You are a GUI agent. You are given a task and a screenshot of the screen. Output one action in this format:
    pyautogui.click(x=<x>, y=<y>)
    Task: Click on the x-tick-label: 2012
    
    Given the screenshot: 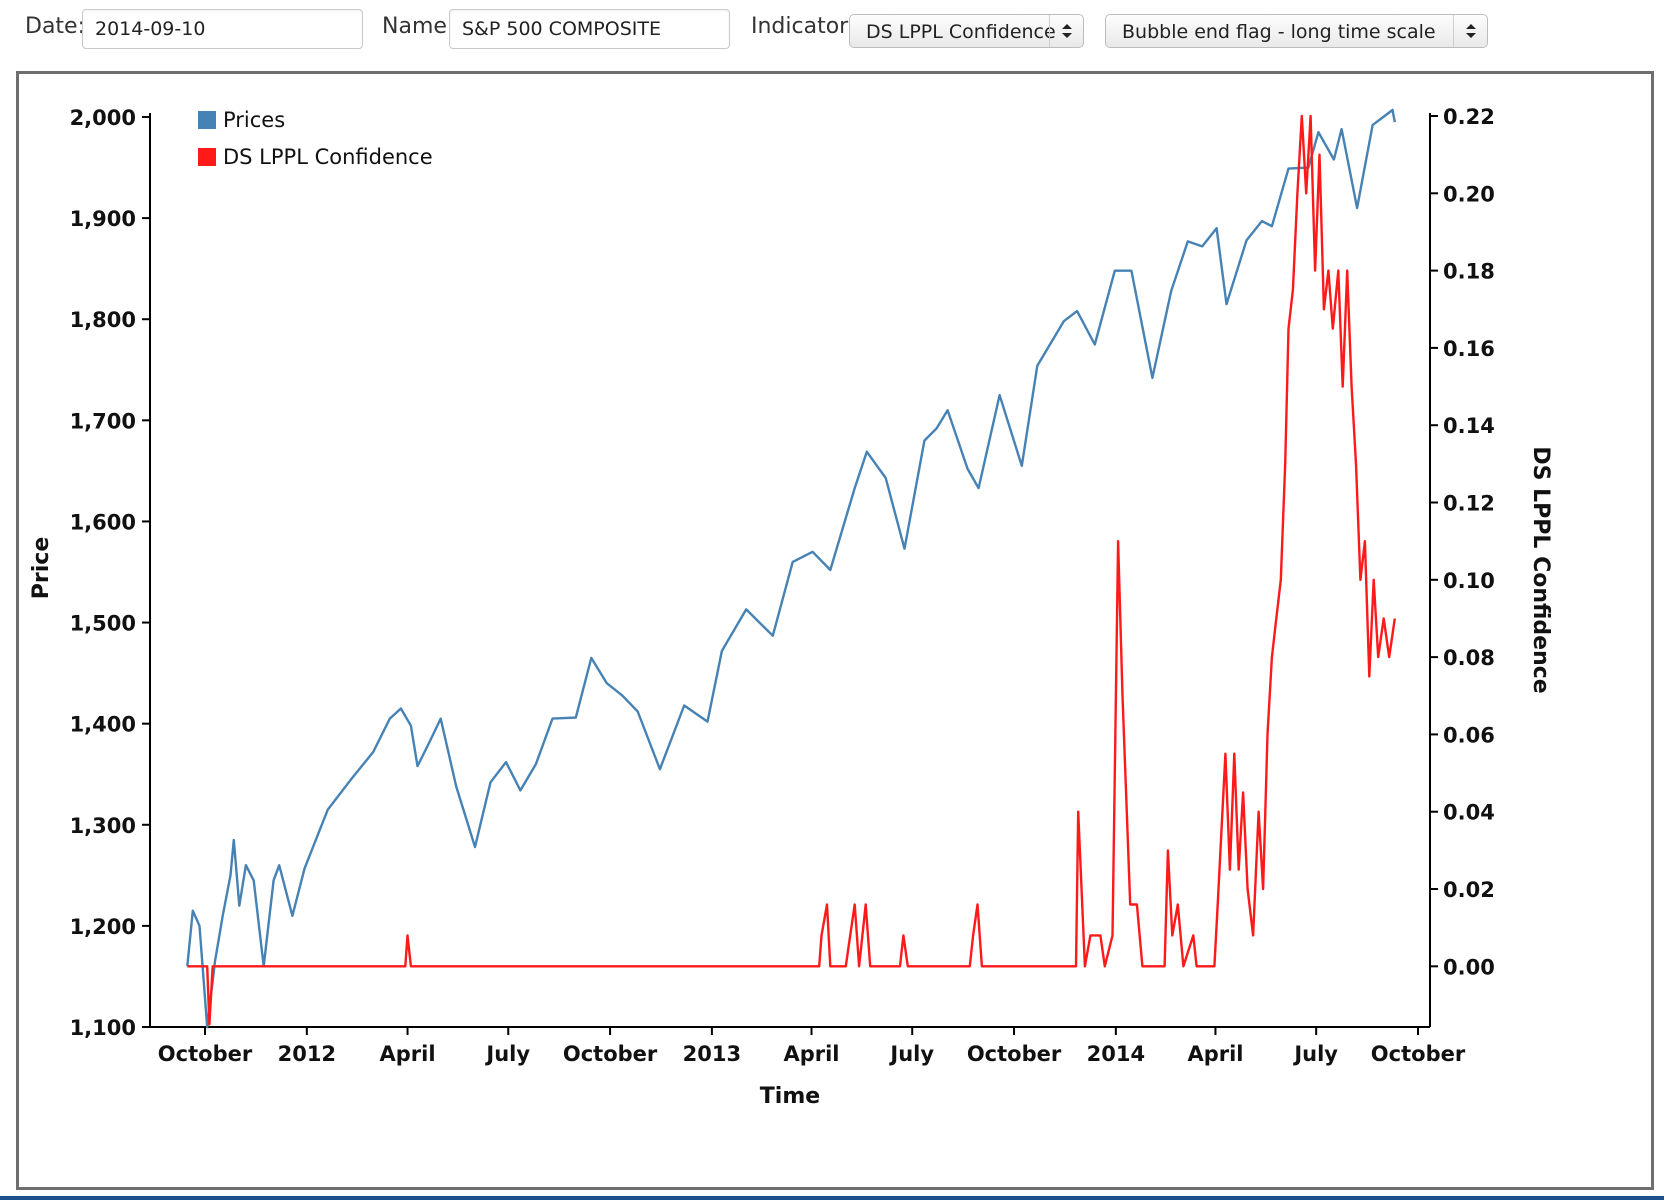 What is the action you would take?
    pyautogui.click(x=307, y=1054)
    